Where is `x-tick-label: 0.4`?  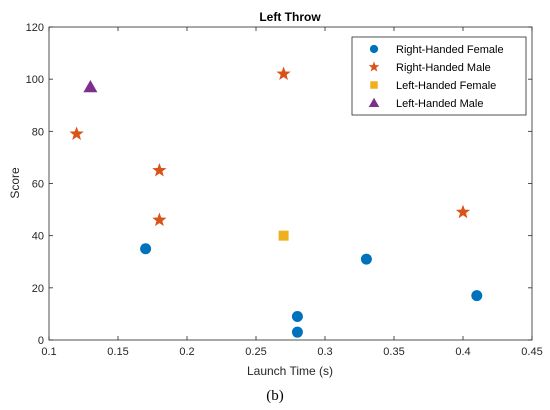
x-tick-label: 0.4 is located at coordinates (462, 352).